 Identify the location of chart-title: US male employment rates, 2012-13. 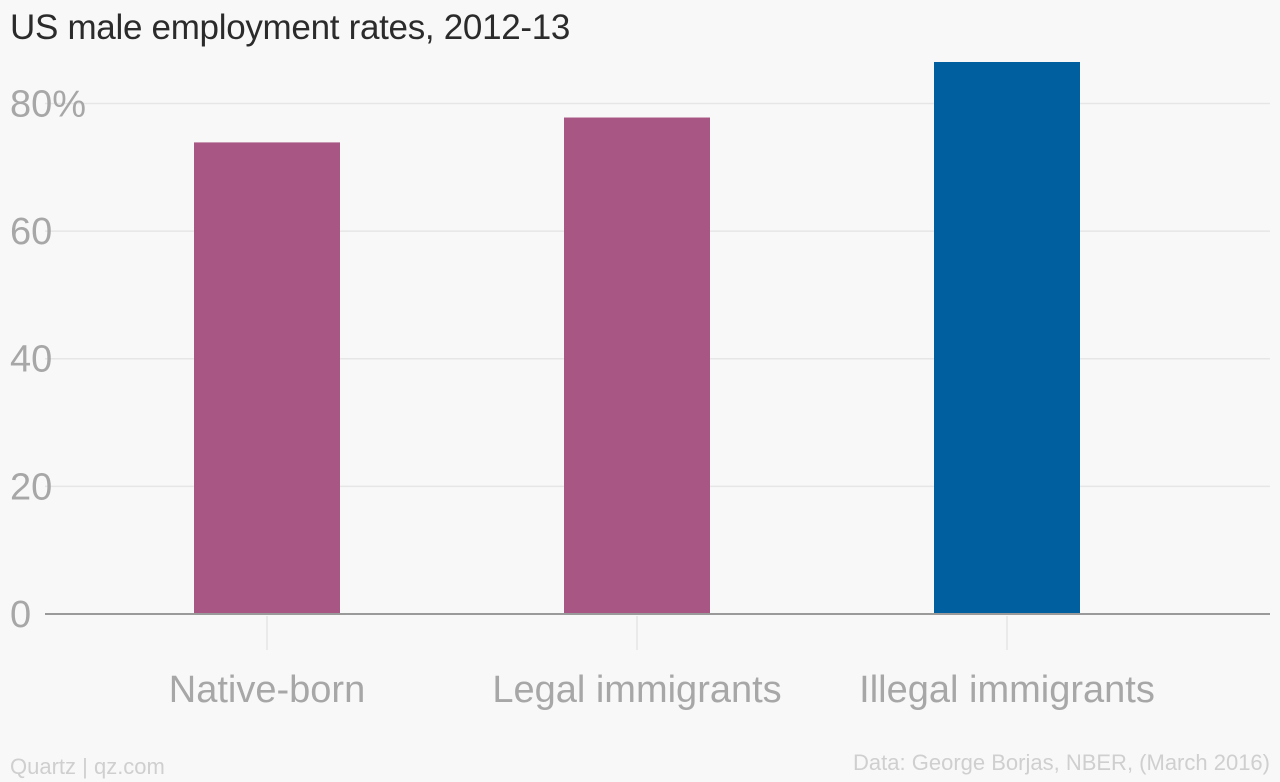
(290, 27).